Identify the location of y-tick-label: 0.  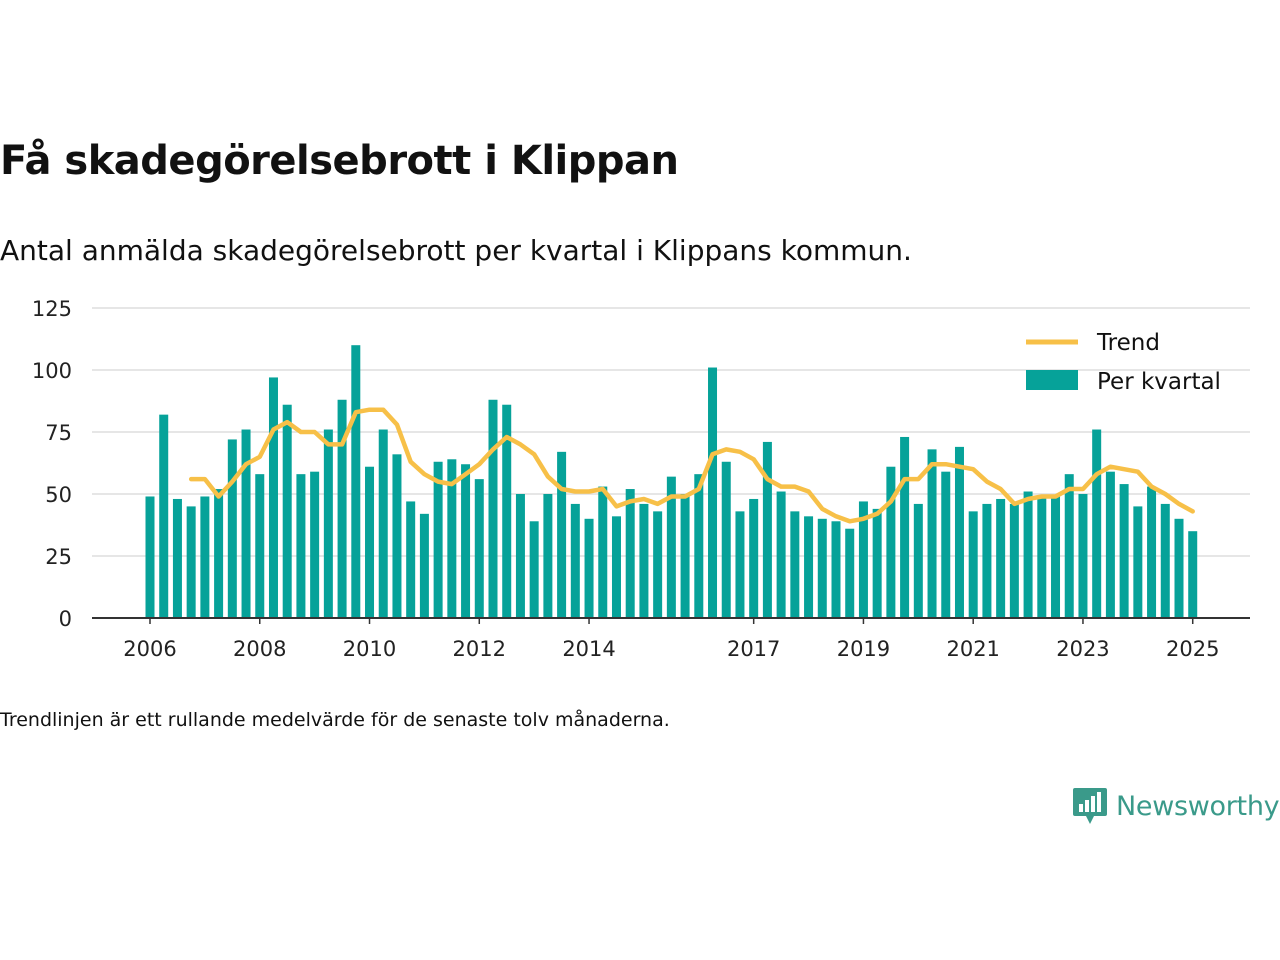
(65, 619).